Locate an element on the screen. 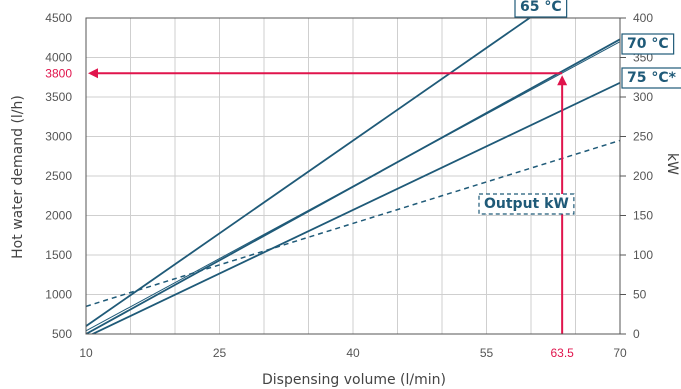 The image size is (681, 389). x-tick-label: 25 is located at coordinates (220, 353).